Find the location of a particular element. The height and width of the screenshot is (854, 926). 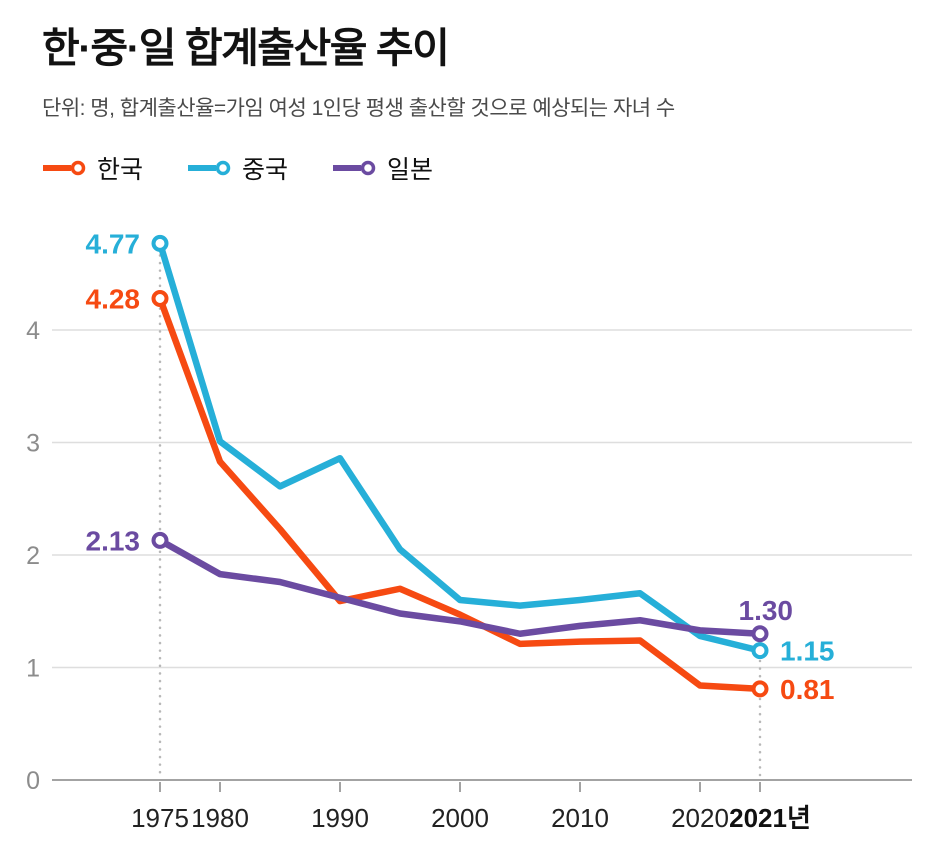

japan-end-marker is located at coordinates (760, 634).